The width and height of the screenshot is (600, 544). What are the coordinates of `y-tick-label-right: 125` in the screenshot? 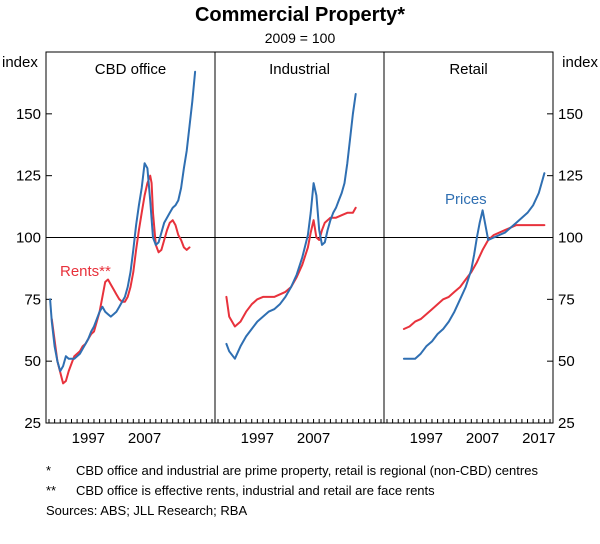 It's located at (570, 176).